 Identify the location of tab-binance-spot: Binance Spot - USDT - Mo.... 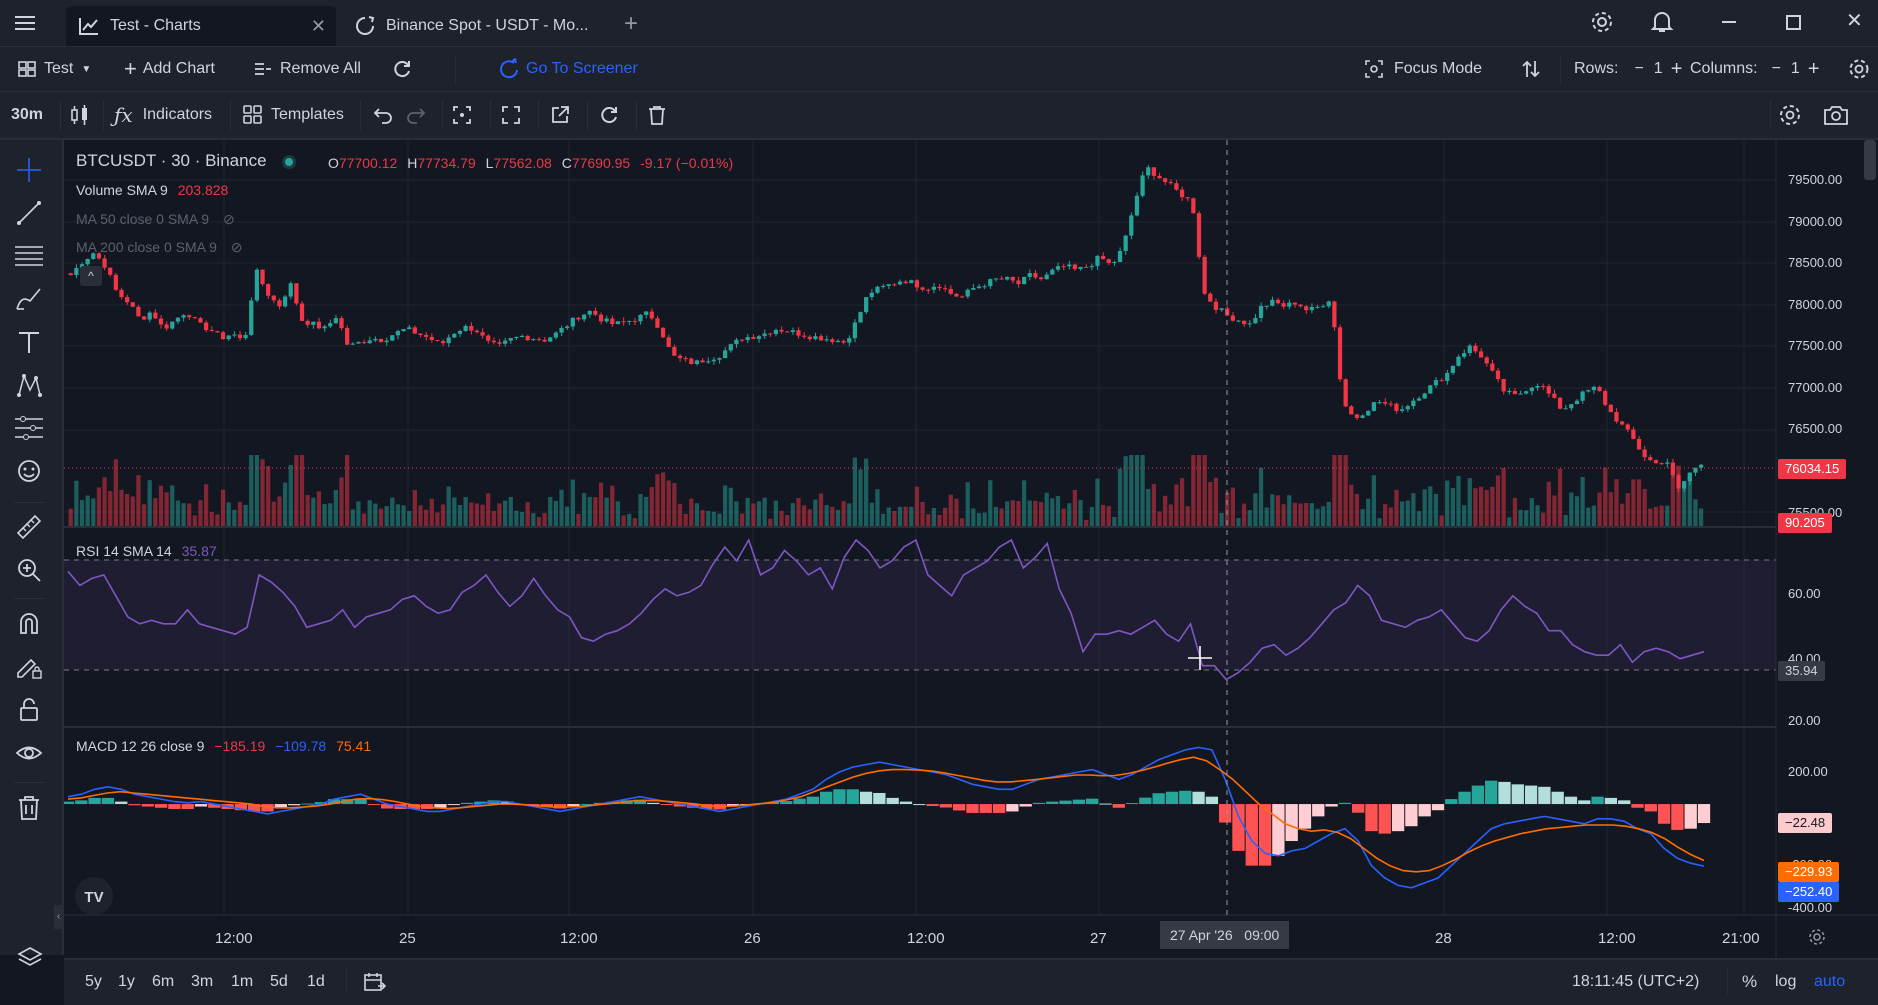
(471, 26).